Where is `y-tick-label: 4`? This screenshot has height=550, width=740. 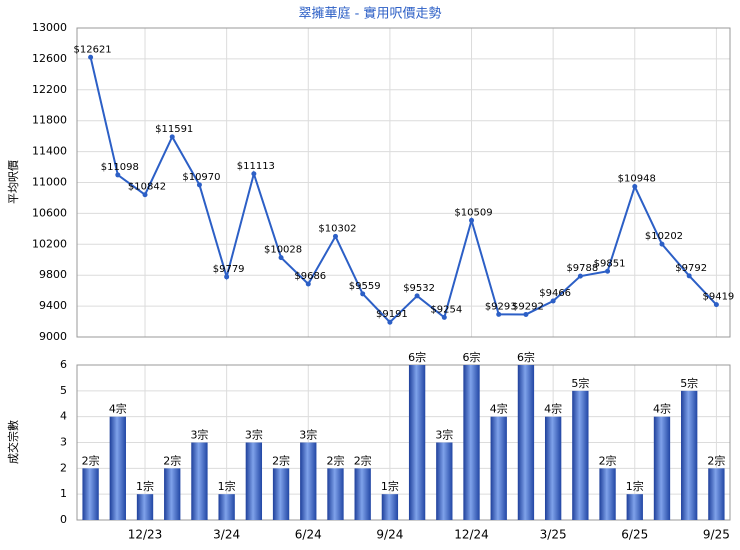
y-tick-label: 4 is located at coordinates (63, 416).